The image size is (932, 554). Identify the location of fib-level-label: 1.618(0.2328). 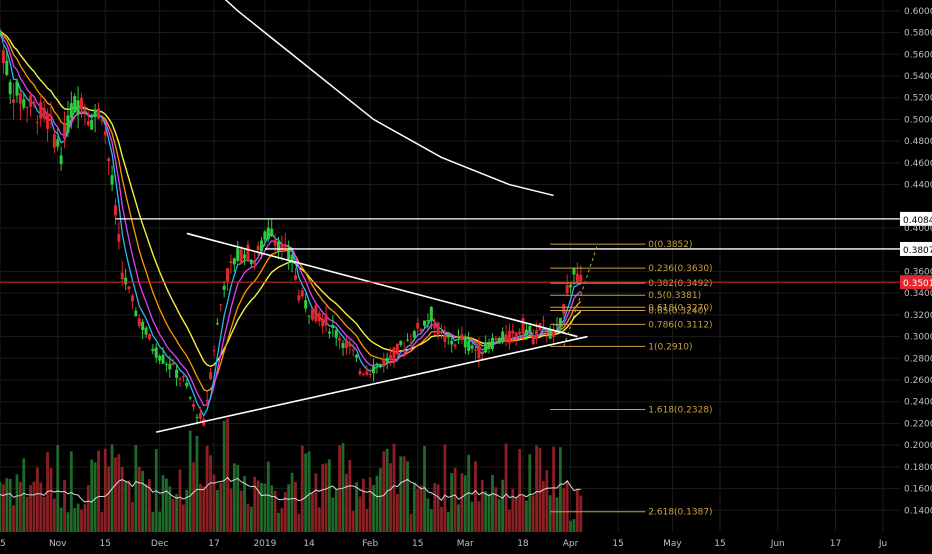
(680, 411).